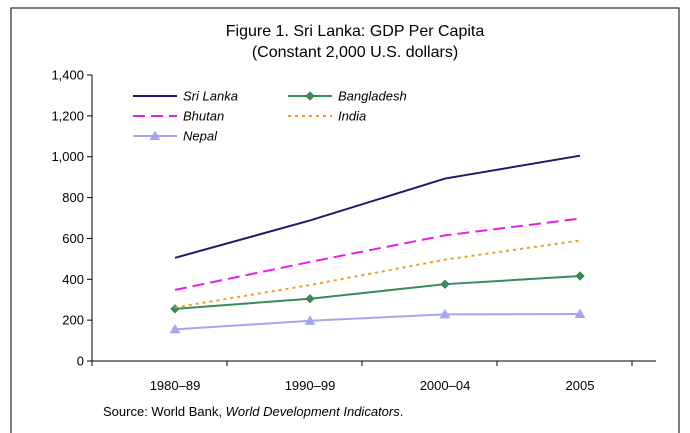  Describe the element at coordinates (73, 238) in the screenshot. I see `y-tick-label: 600` at that location.